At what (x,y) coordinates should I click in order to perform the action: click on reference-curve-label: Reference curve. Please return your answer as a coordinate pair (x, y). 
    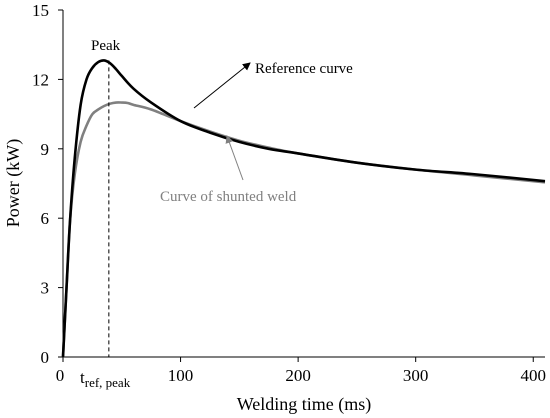
    Looking at the image, I should click on (304, 69).